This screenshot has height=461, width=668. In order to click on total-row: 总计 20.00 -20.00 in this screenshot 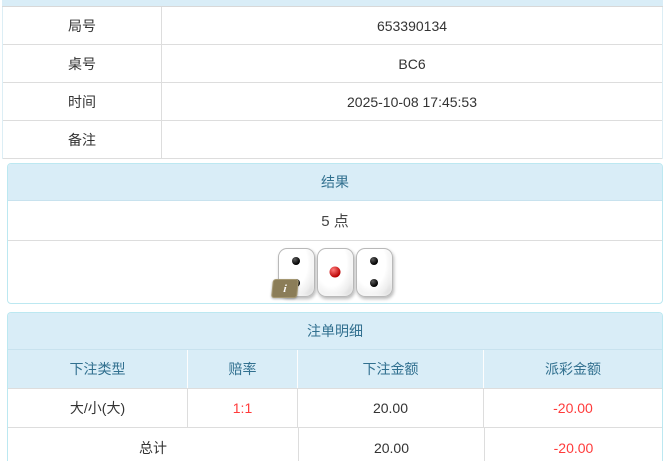, I will do `click(335, 444)`.